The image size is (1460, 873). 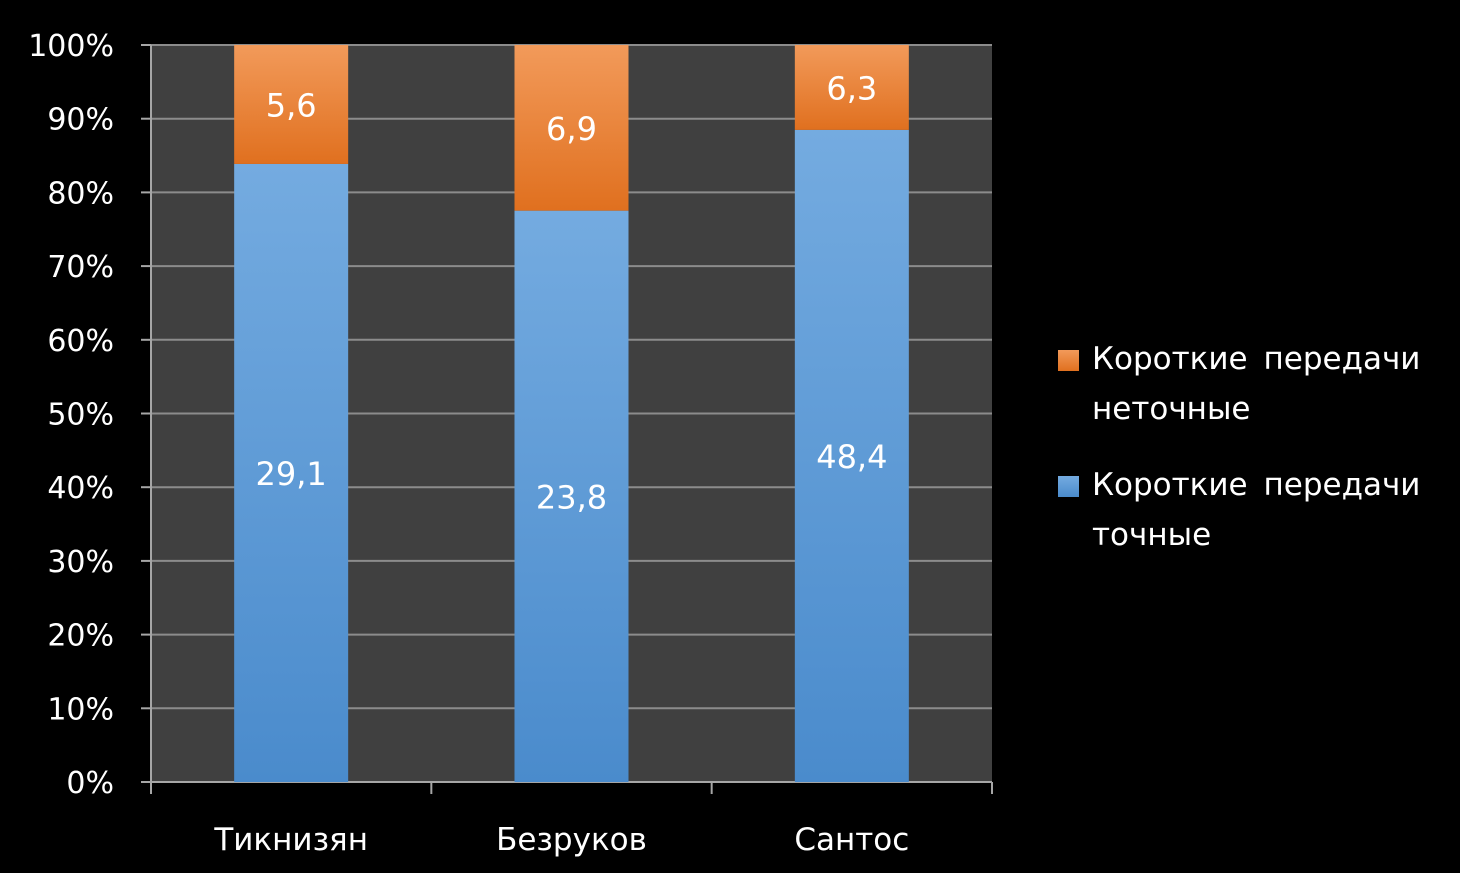 What do you see at coordinates (1171, 409) in the screenshot?
I see `legend-label-line: неточные` at bounding box center [1171, 409].